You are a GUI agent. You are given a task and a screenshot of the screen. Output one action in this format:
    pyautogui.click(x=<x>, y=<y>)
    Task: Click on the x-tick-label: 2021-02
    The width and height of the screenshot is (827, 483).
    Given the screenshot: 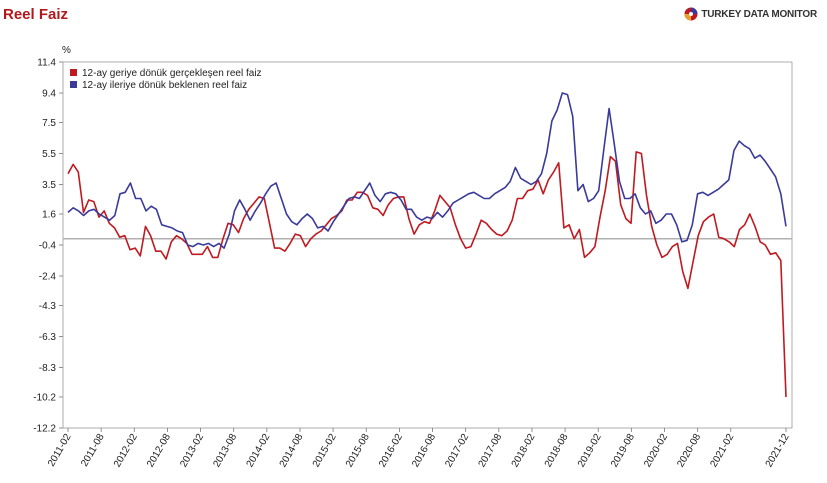 What is the action you would take?
    pyautogui.click(x=722, y=451)
    